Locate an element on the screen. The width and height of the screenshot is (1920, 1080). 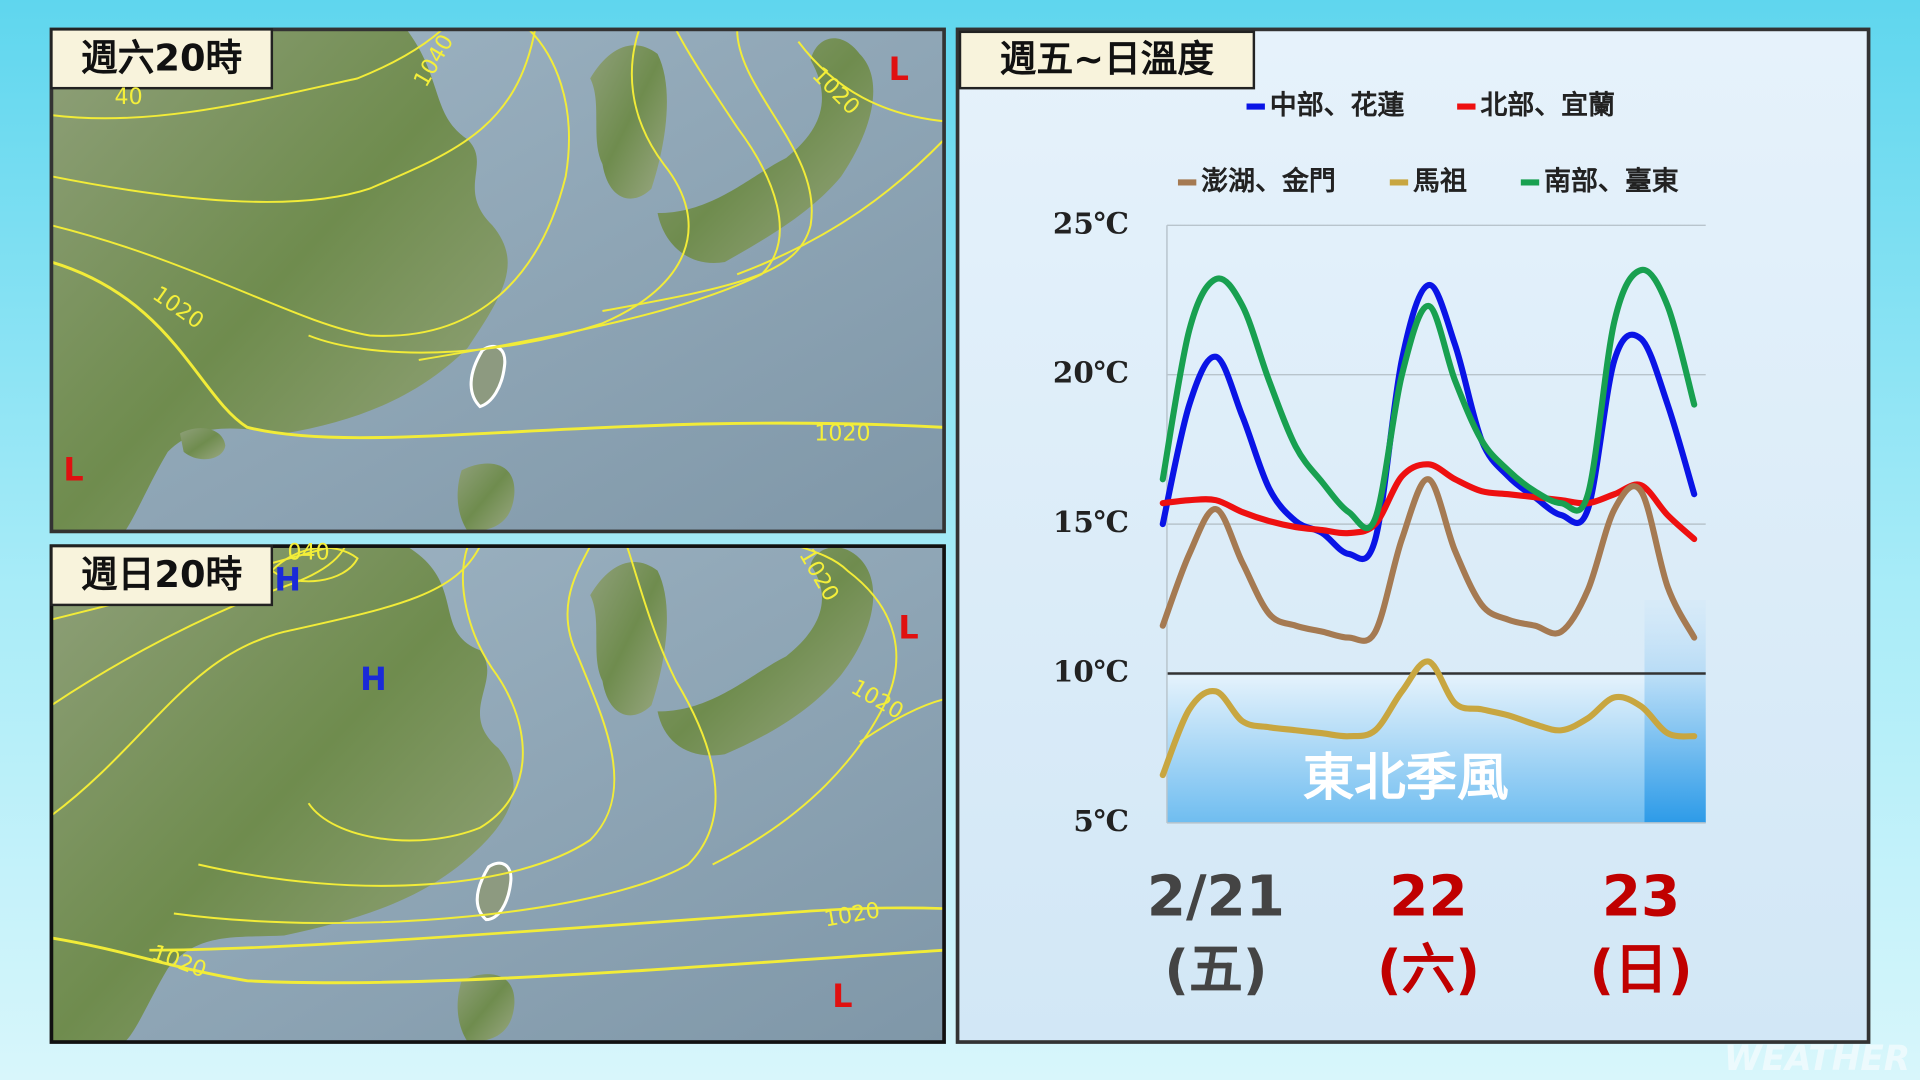
chart-title: 週五~日溫度 is located at coordinates (1107, 59).